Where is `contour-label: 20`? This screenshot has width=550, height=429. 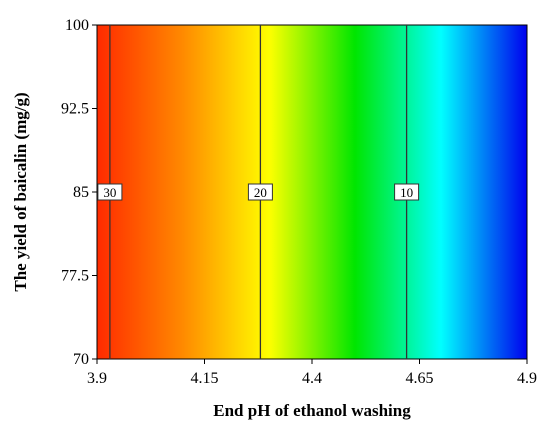 contour-label: 20 is located at coordinates (260, 192).